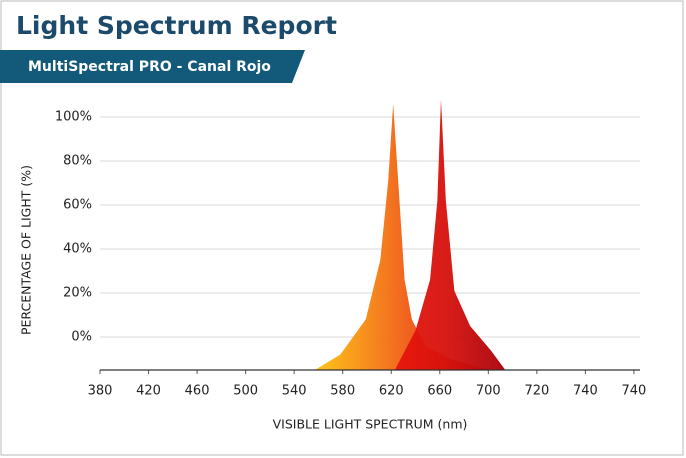 The height and width of the screenshot is (458, 686). What do you see at coordinates (450, 235) in the screenshot?
I see `spectrum-area` at bounding box center [450, 235].